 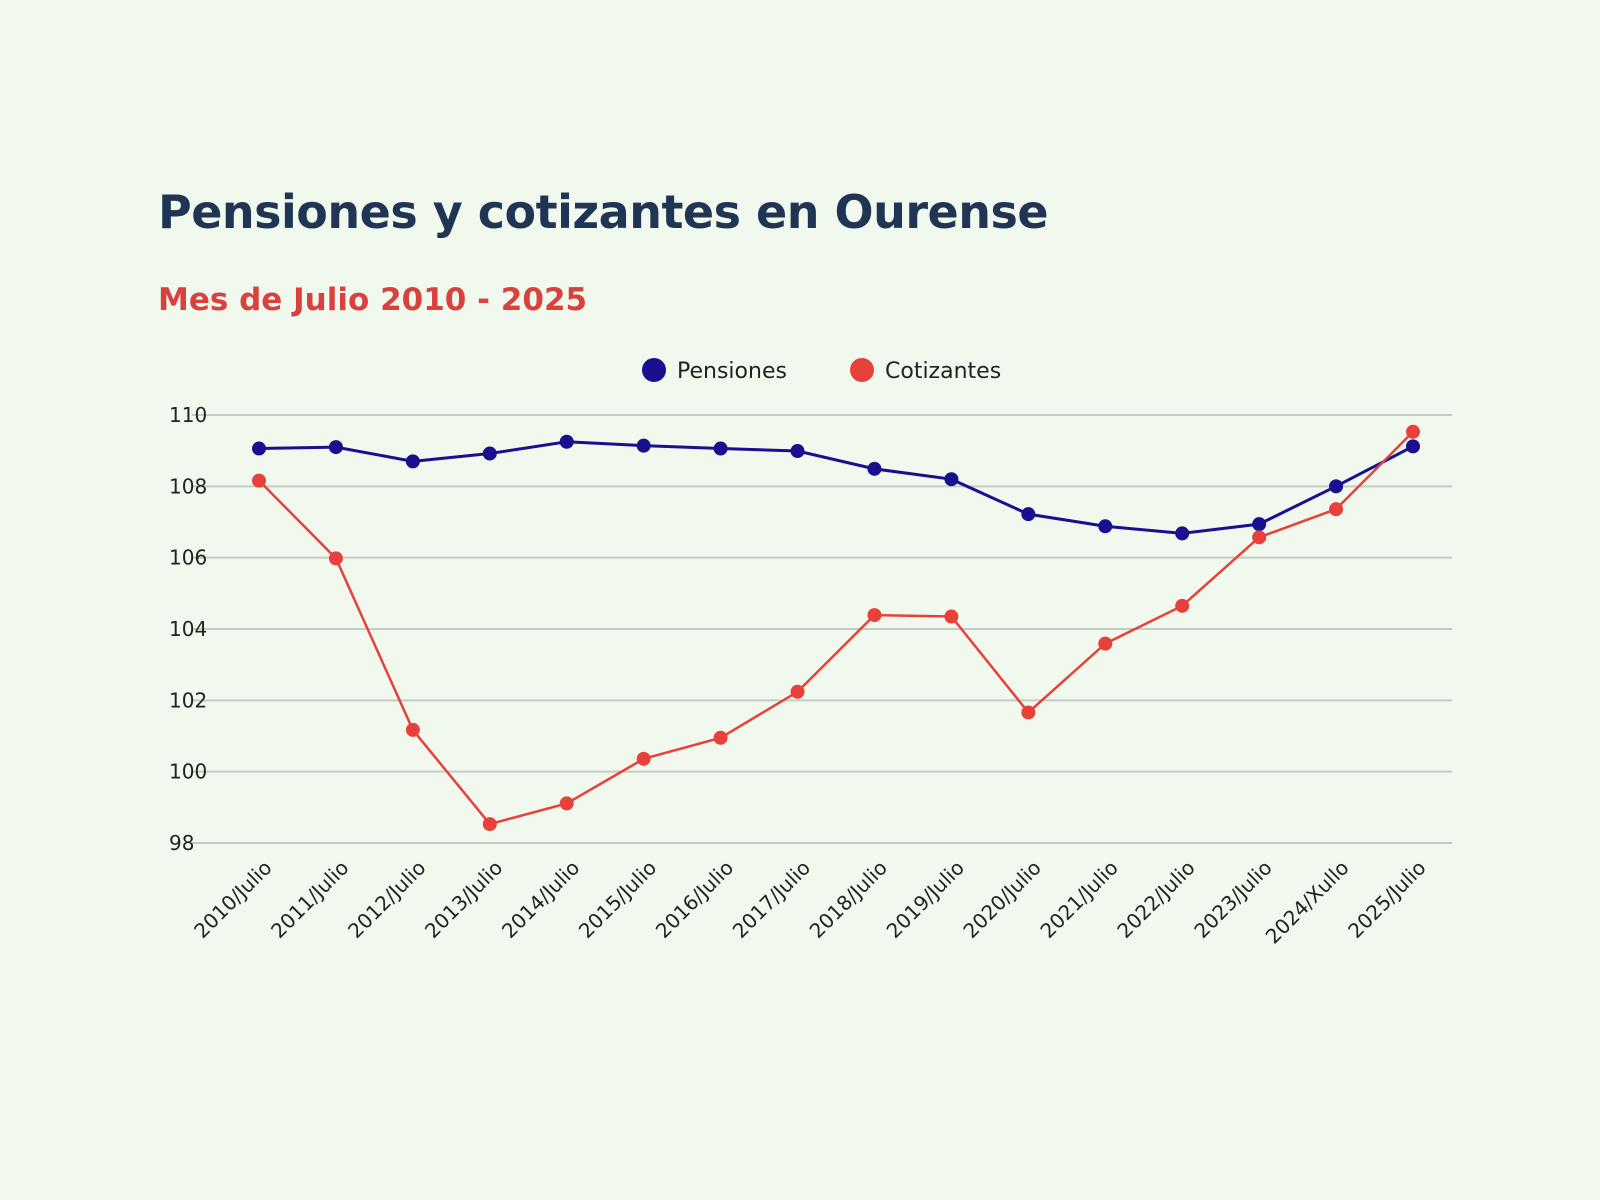 What do you see at coordinates (862, 370) in the screenshot?
I see `legend-marker-cotizantes` at bounding box center [862, 370].